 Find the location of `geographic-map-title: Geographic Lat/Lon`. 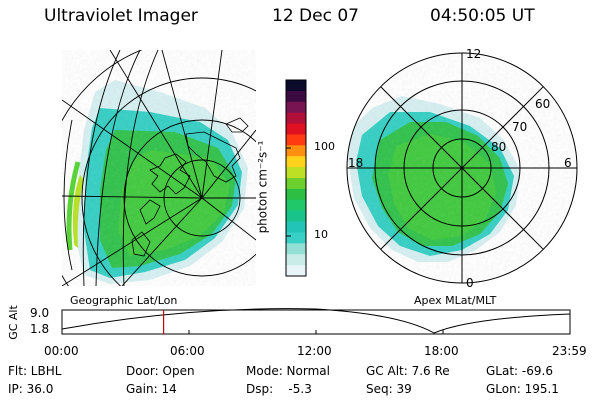

geographic-map-title: Geographic Lat/Lon is located at coordinates (124, 300).